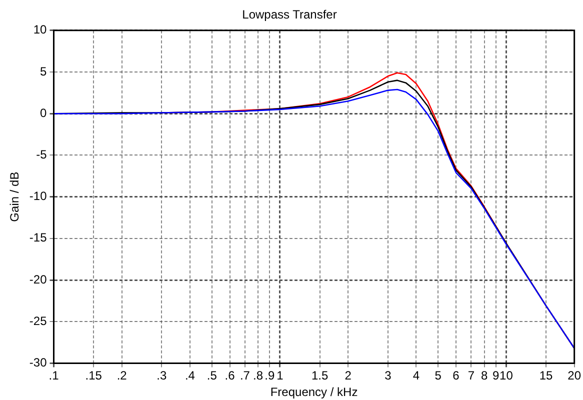  I want to click on x-tick-label: 10, so click(507, 375).